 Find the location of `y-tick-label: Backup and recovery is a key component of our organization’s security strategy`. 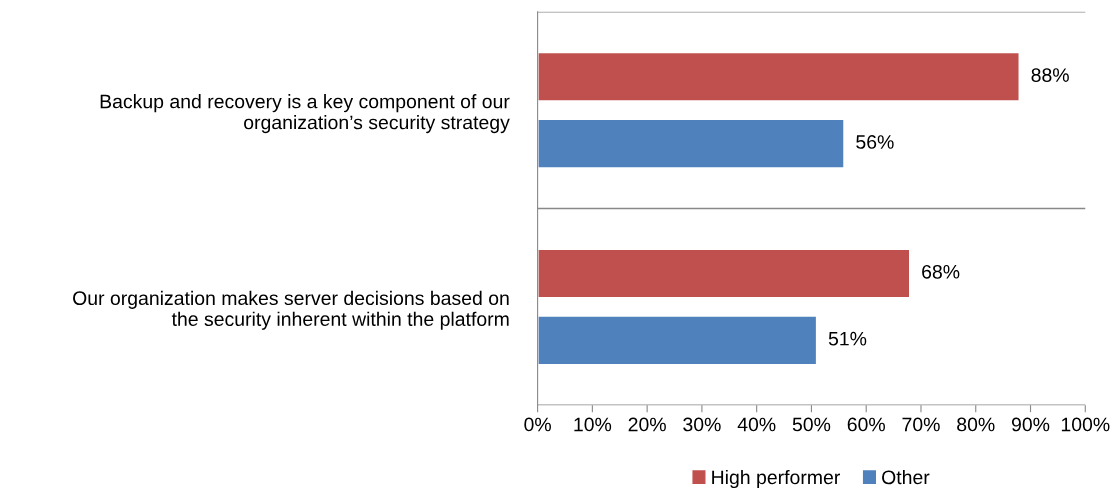

y-tick-label: Backup and recovery is a key component of our organization’s security strategy is located at coordinates (305, 114).